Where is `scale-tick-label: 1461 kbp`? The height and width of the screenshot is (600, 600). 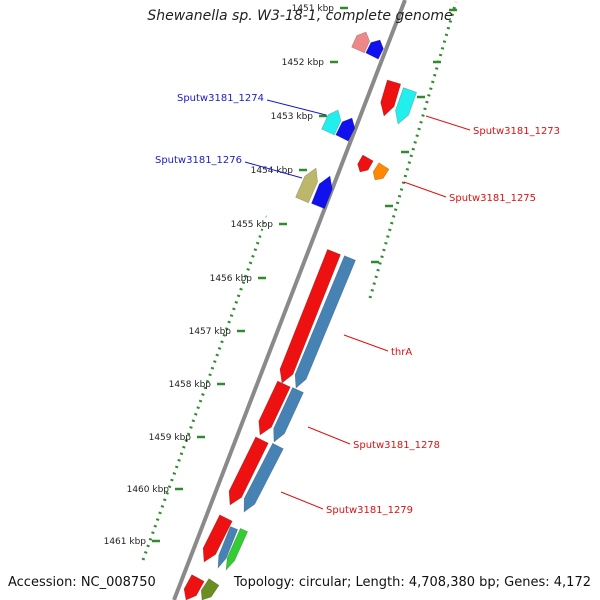 scale-tick-label: 1461 kbp is located at coordinates (125, 542).